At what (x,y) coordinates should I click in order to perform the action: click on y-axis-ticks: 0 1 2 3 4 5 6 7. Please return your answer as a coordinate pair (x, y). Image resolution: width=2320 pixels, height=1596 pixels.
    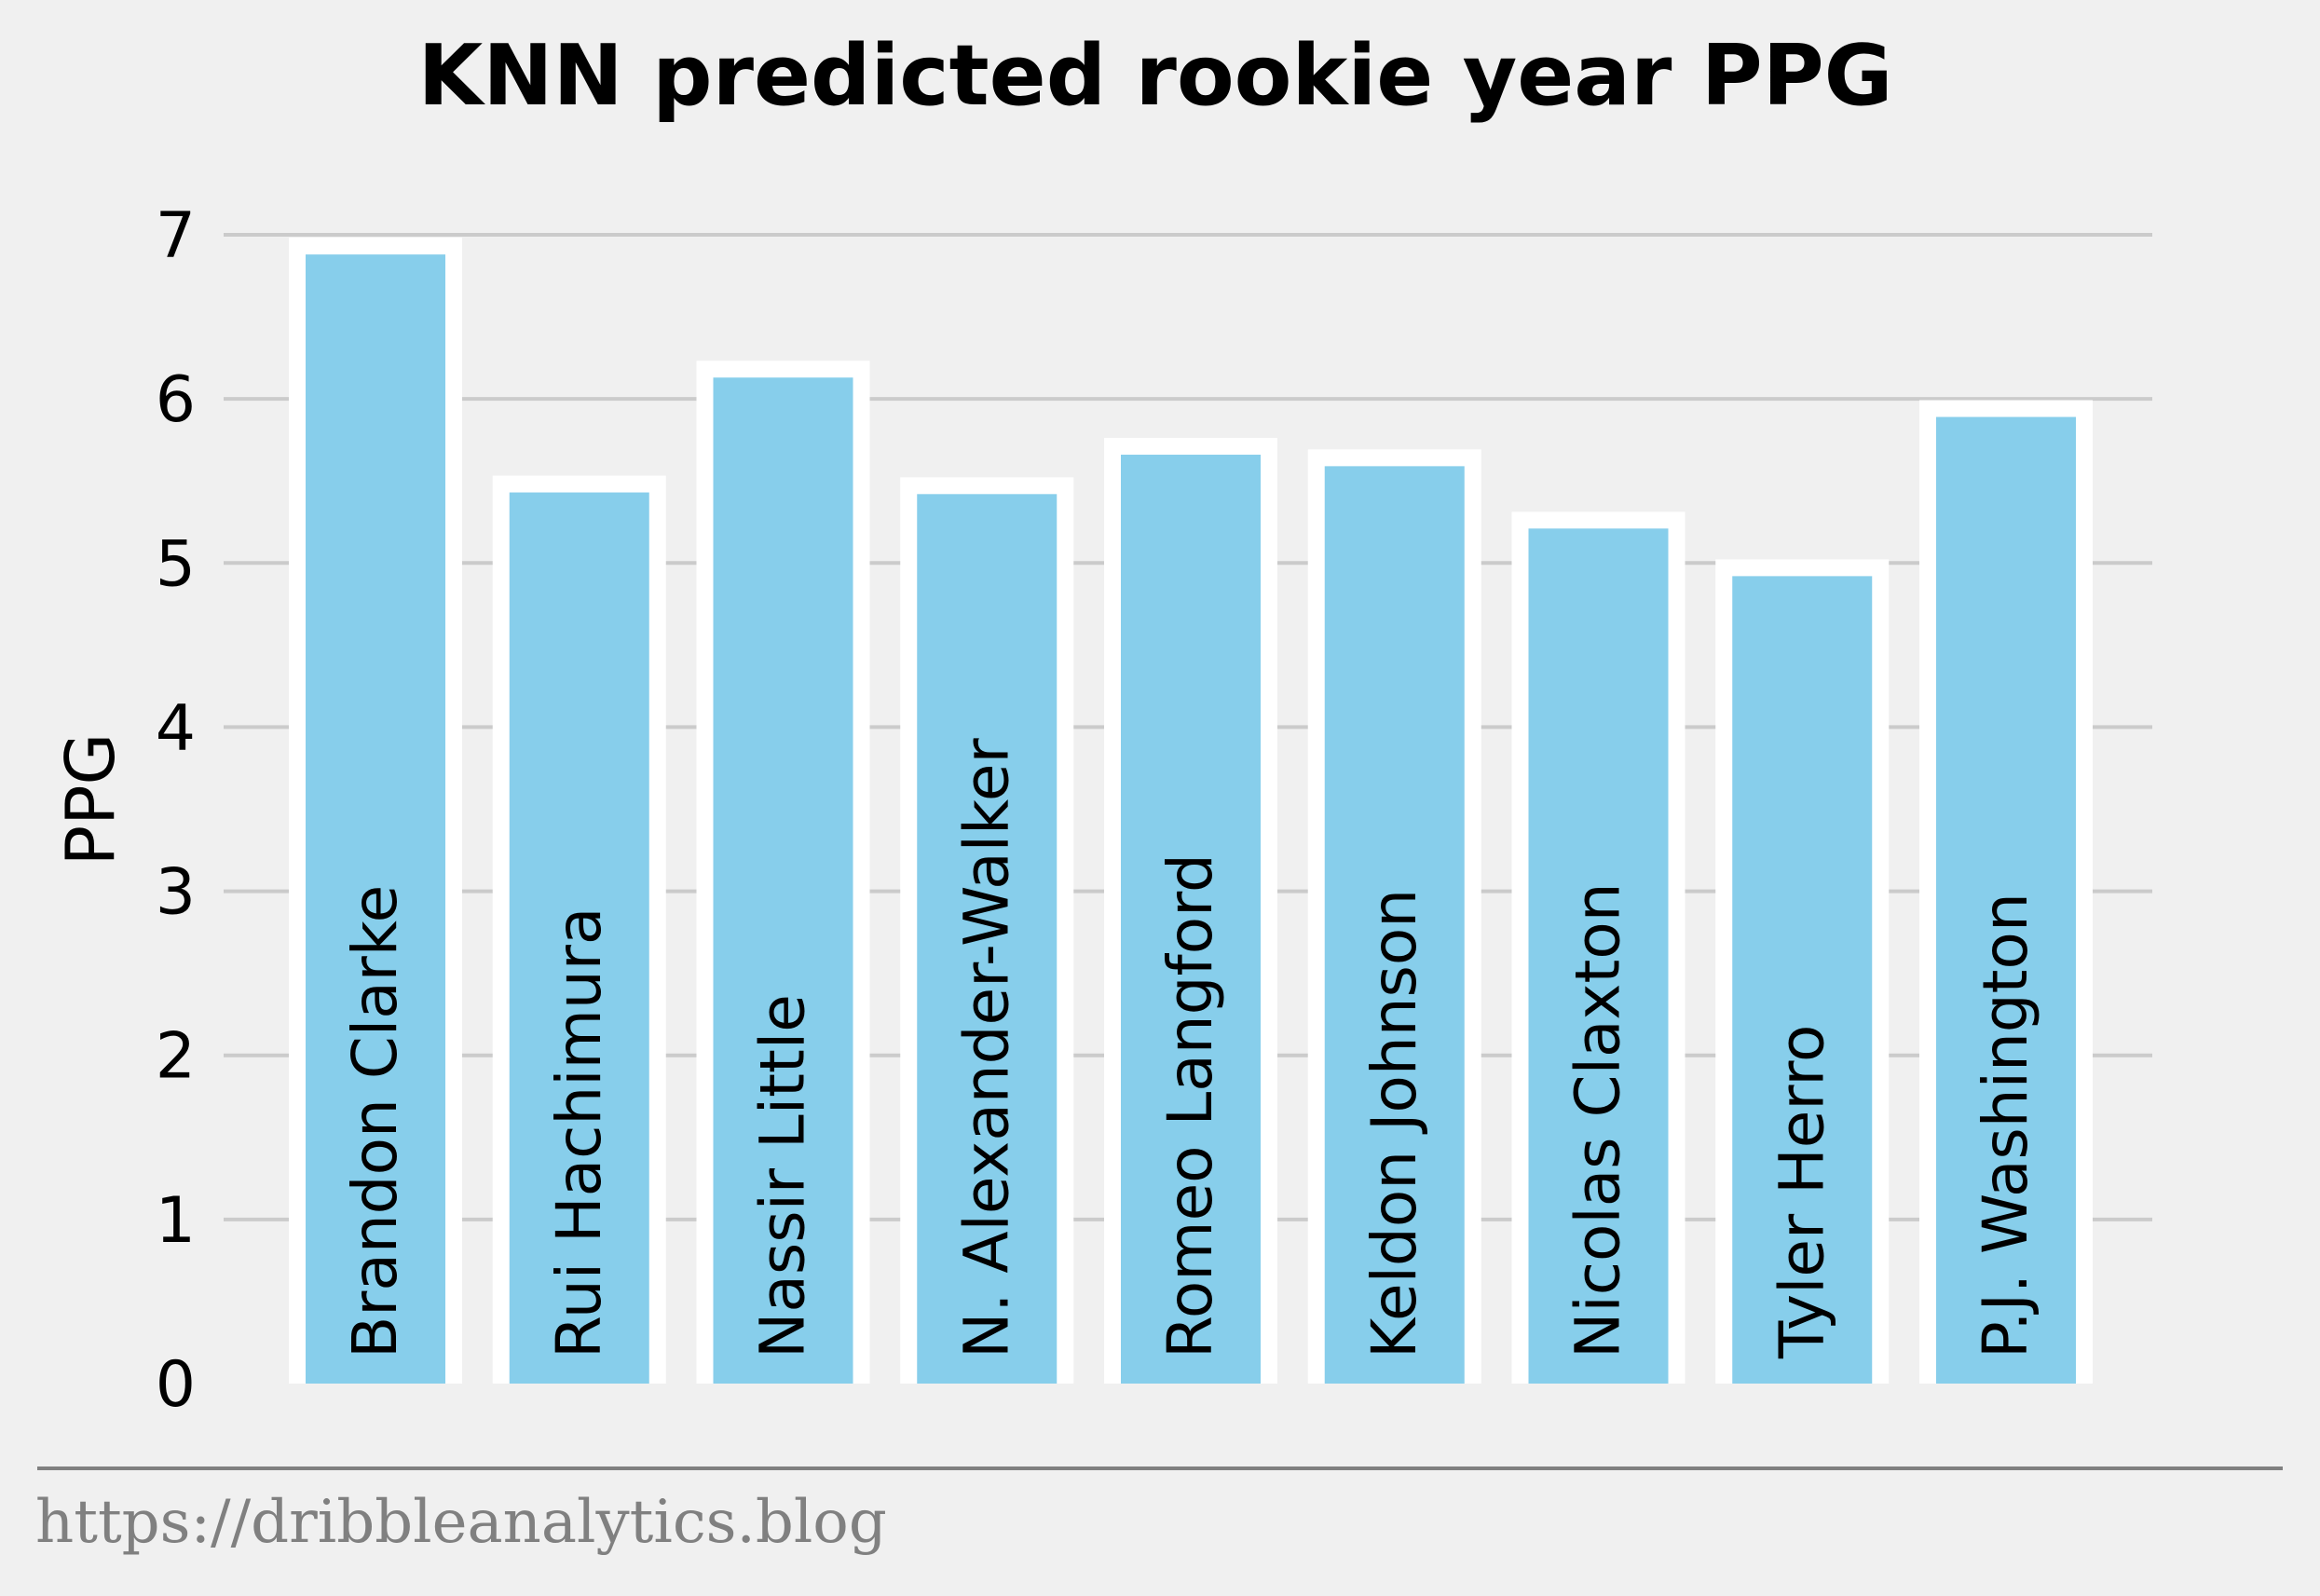
    Looking at the image, I should click on (176, 810).